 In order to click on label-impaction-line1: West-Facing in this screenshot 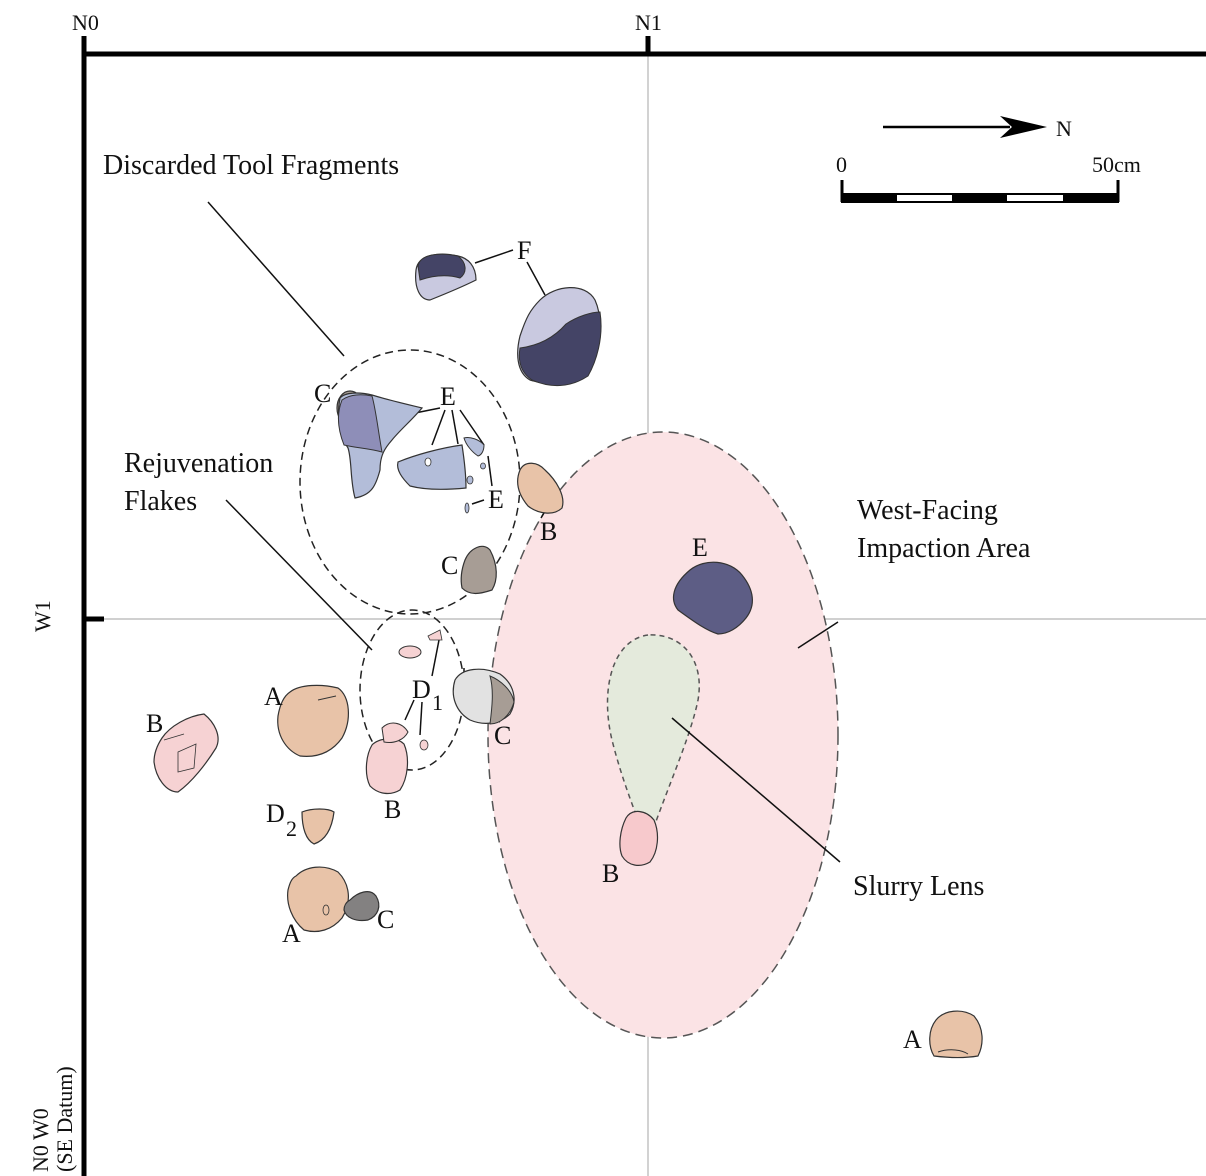, I will do `click(927, 510)`.